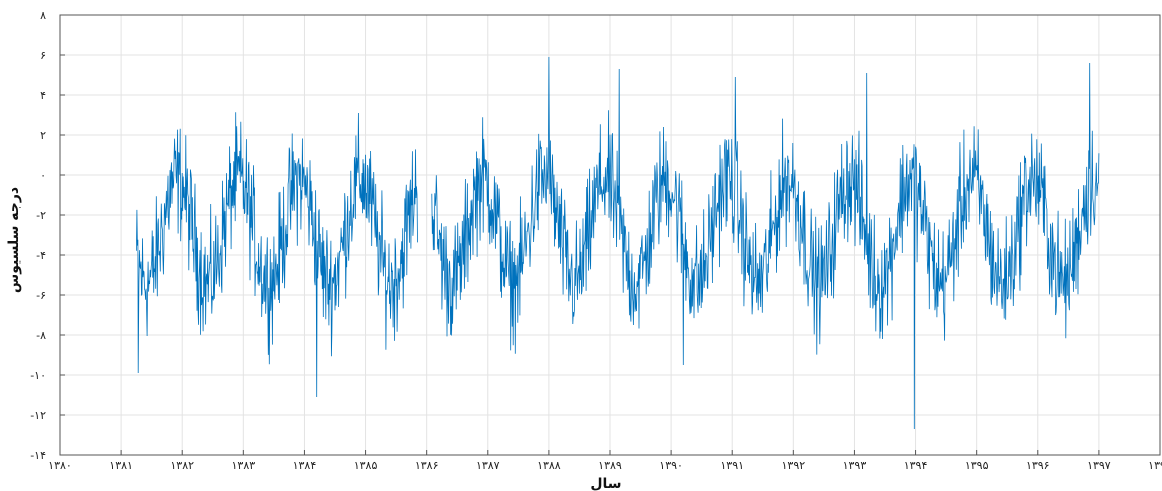  I want to click on x-tick-label: ۱۳۸۰, so click(60, 465).